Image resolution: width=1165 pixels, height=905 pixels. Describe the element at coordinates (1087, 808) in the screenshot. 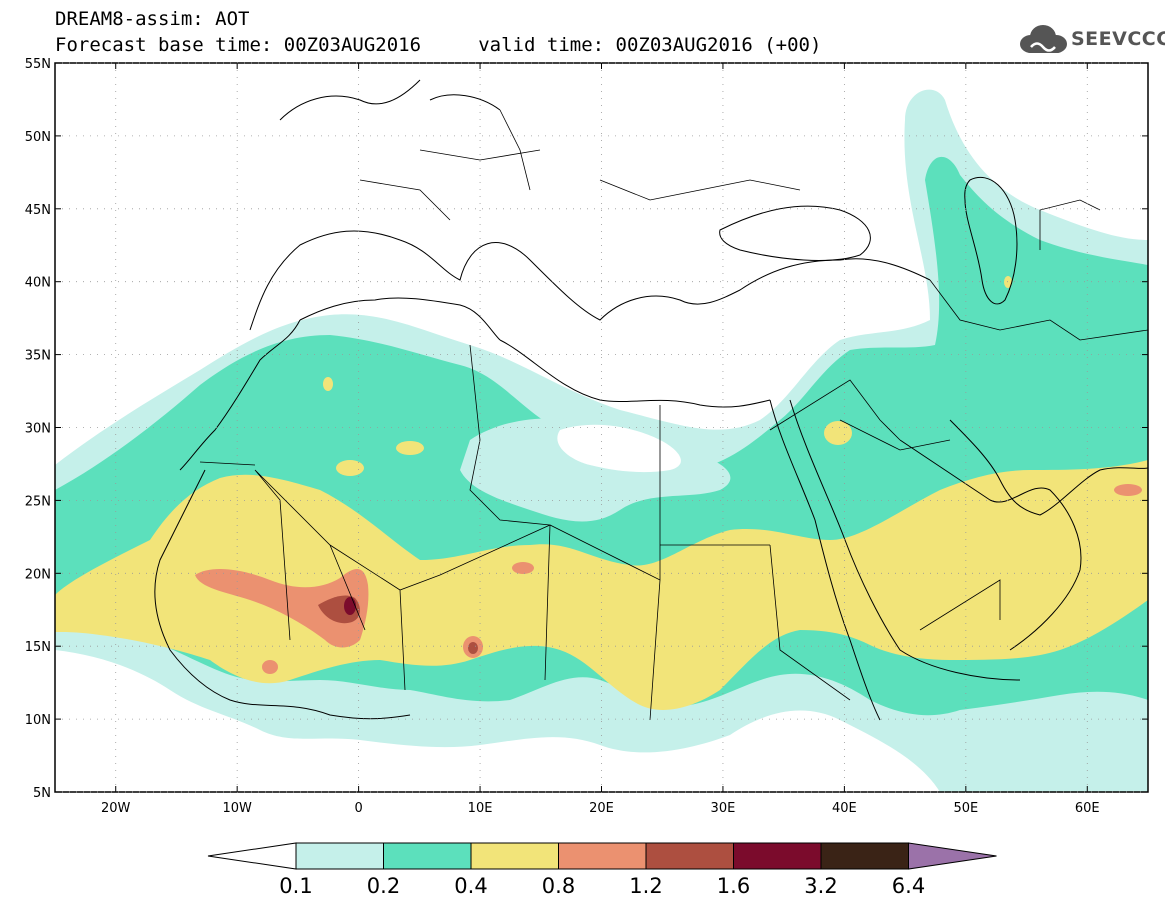

I see `lon-label: 60E` at that location.